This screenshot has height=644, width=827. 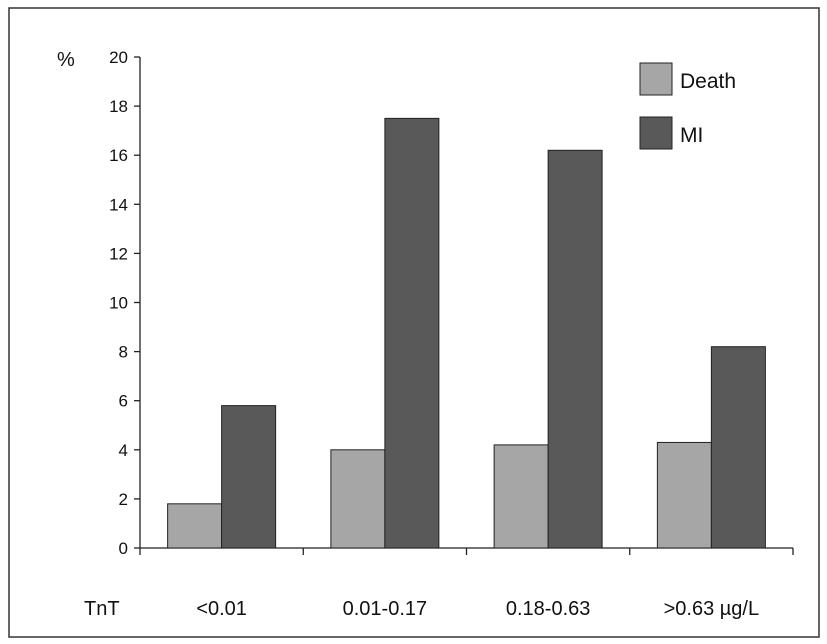 What do you see at coordinates (687, 106) in the screenshot?
I see `legend: Death MI` at bounding box center [687, 106].